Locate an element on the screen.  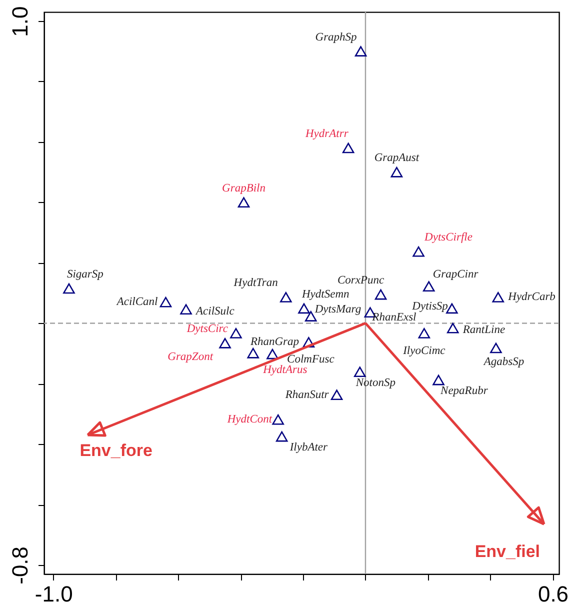
annotation: IlybAter is located at coordinates (308, 448).